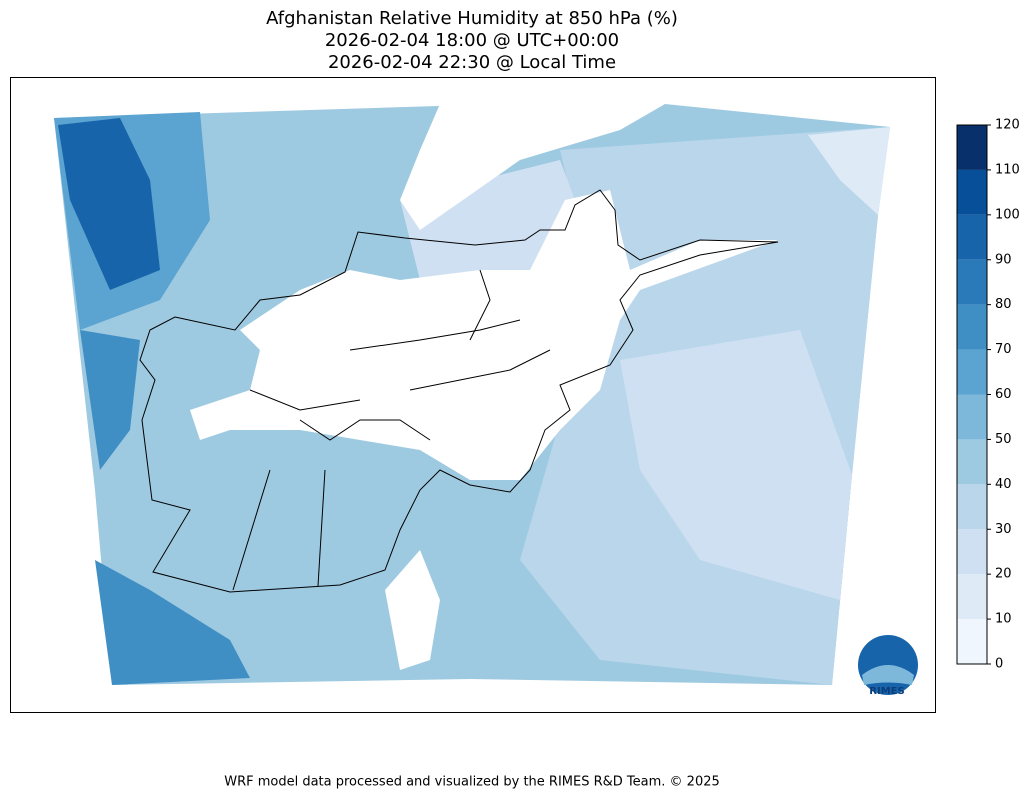 Image resolution: width=1030 pixels, height=803 pixels. I want to click on colorbar-tick-label: 10, so click(1003, 619).